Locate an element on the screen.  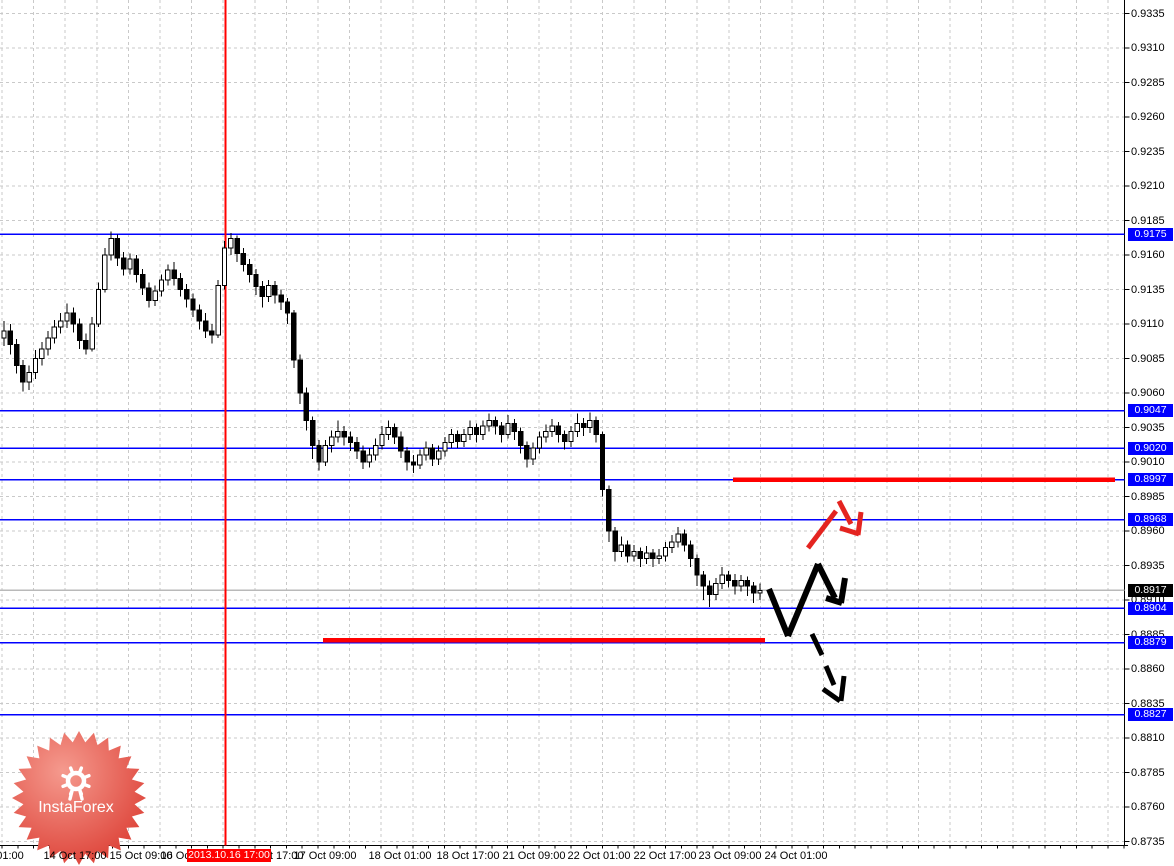
price-tick-label: 0.8735 is located at coordinates (1148, 841).